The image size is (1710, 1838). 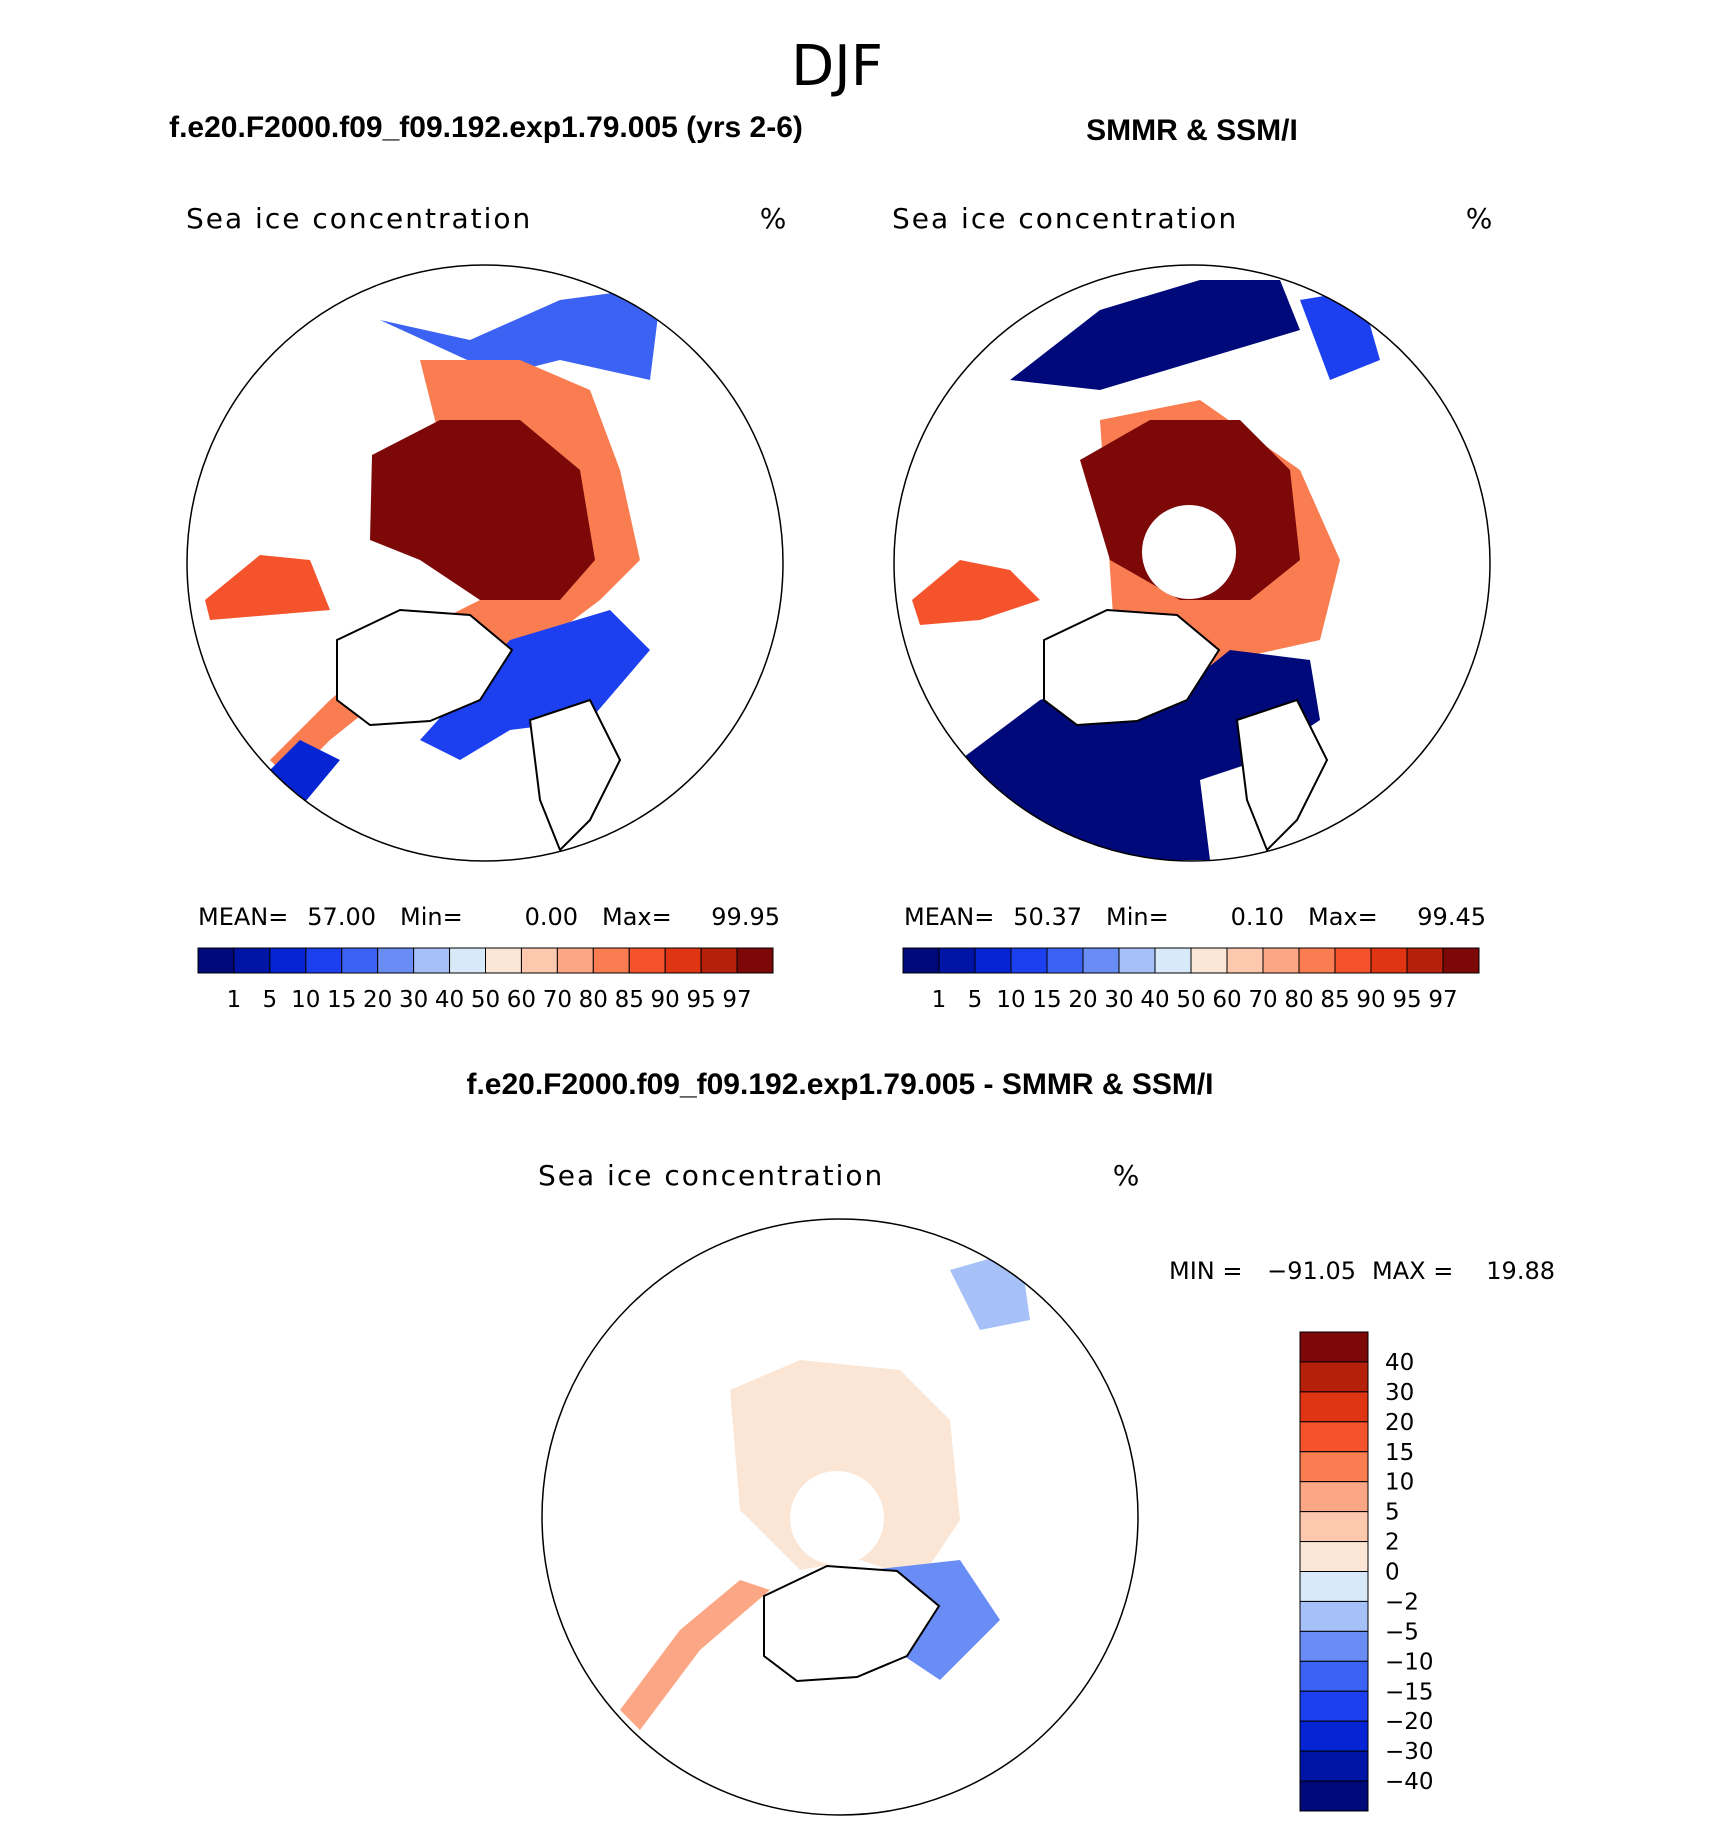 What do you see at coordinates (1412, 1271) in the screenshot?
I see `stat-label: MAX =` at bounding box center [1412, 1271].